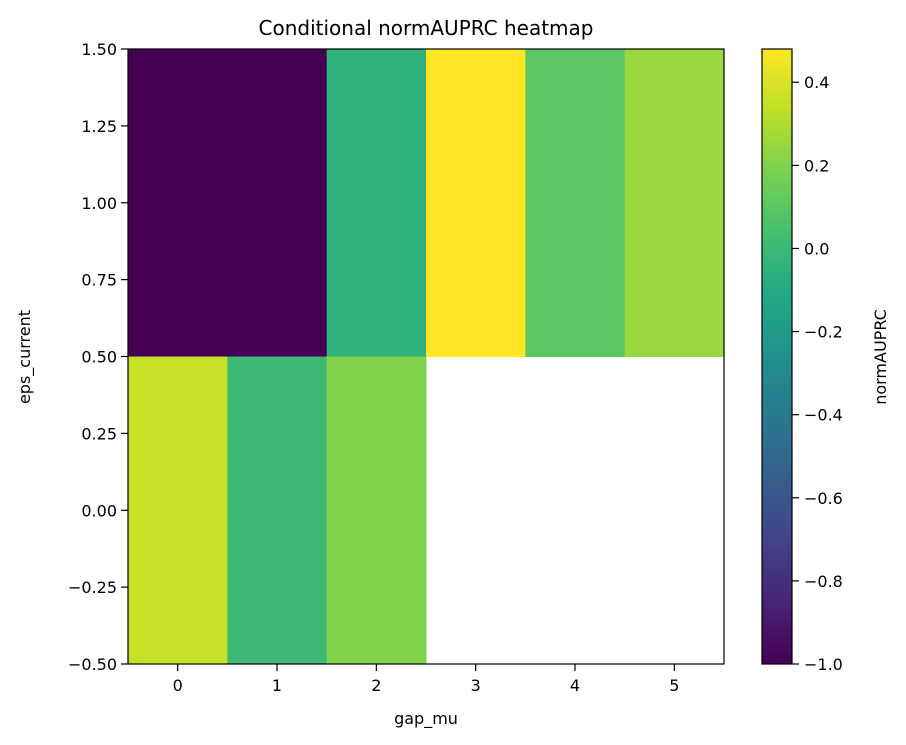 The height and width of the screenshot is (745, 906). I want to click on colorbar-tick-label: 0.2, so click(816, 165).